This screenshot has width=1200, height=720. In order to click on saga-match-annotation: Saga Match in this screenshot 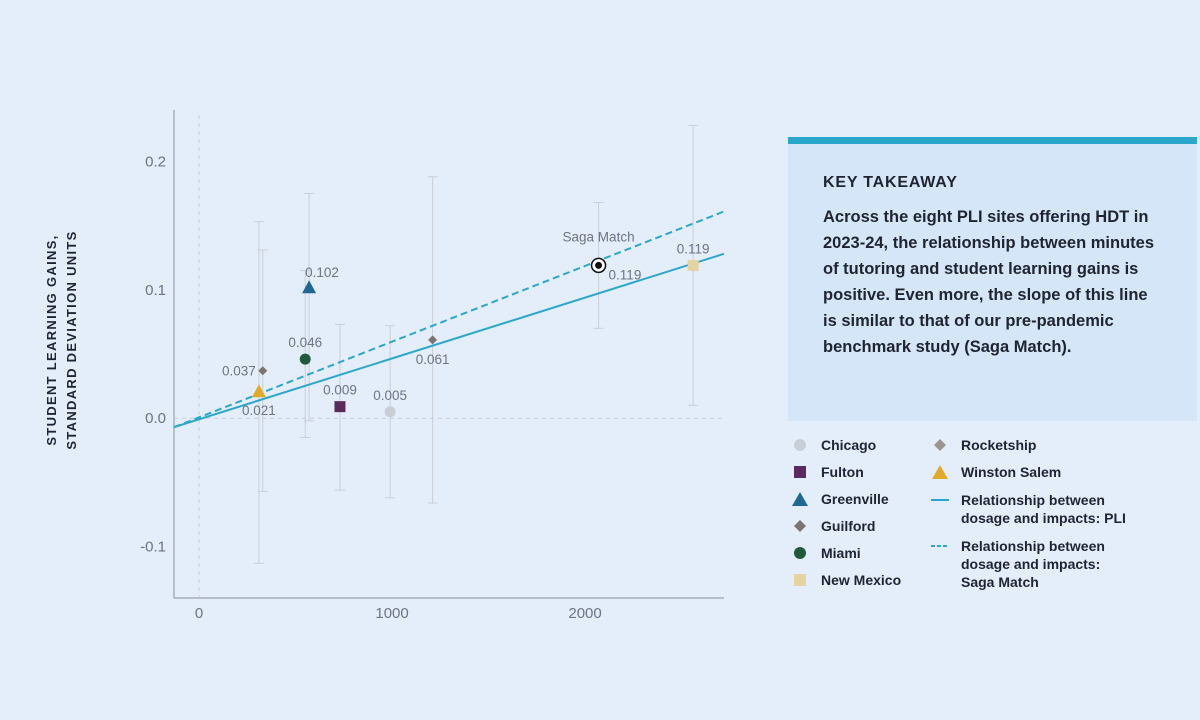, I will do `click(599, 236)`.